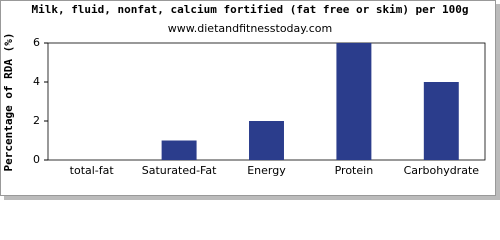 Image resolution: width=500 pixels, height=240 pixels. Describe the element at coordinates (266, 170) in the screenshot. I see `x-tick-label: Energy` at that location.